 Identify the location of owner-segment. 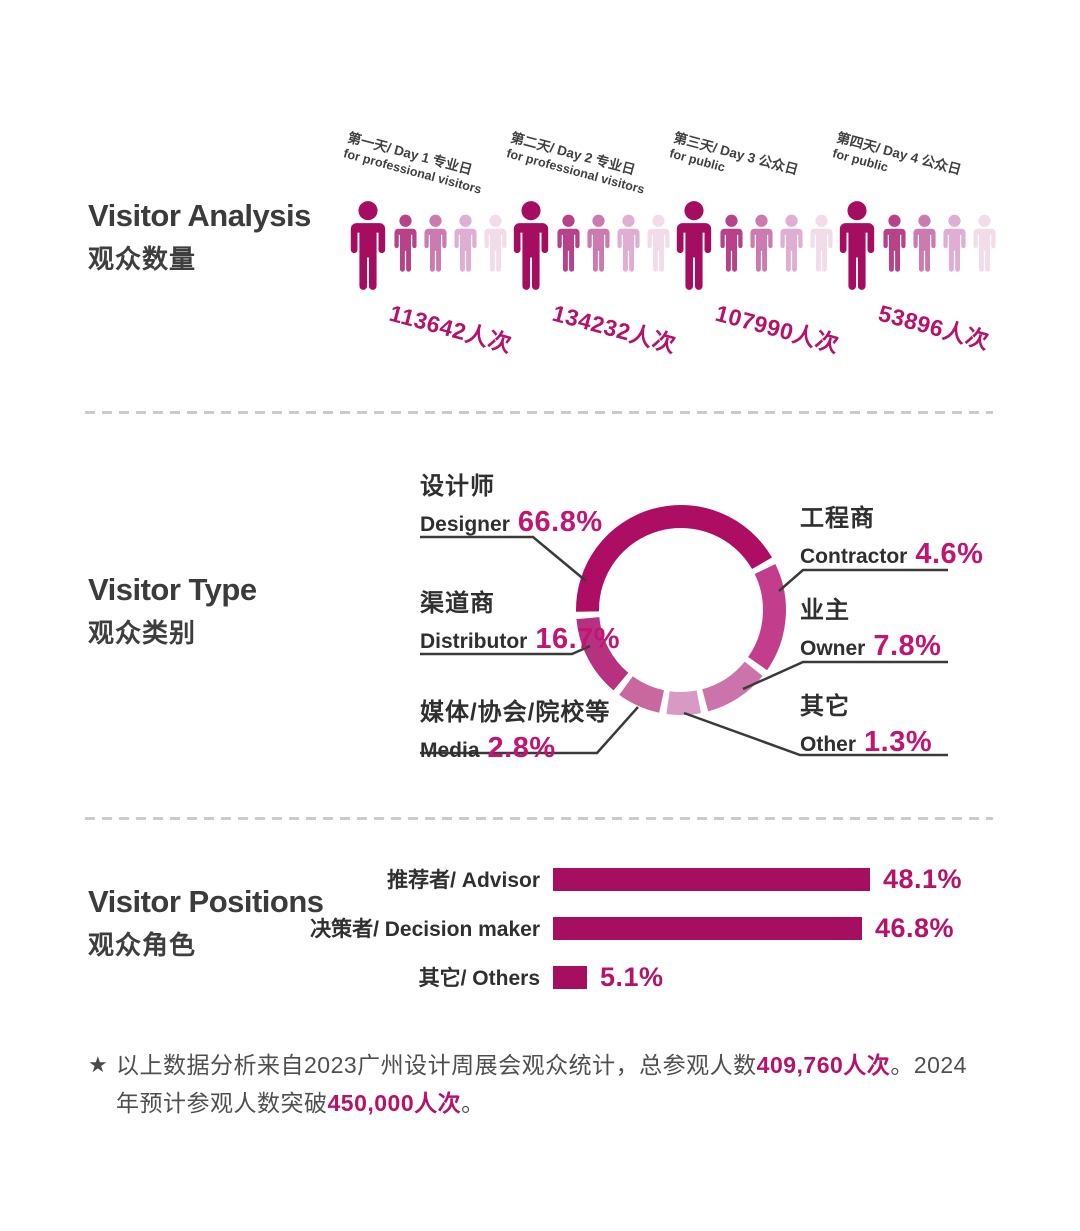
(732, 686).